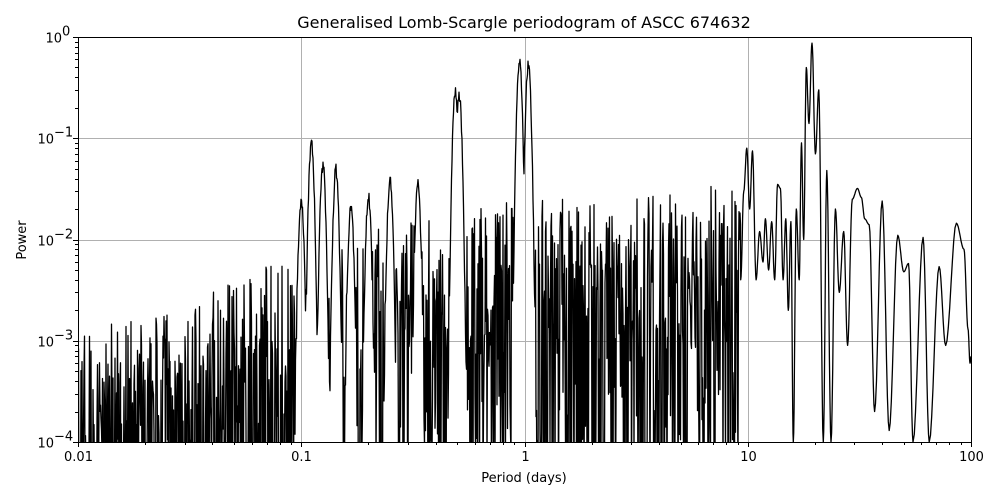 The image size is (1000, 500). I want to click on x-tick-label: 1, so click(525, 457).